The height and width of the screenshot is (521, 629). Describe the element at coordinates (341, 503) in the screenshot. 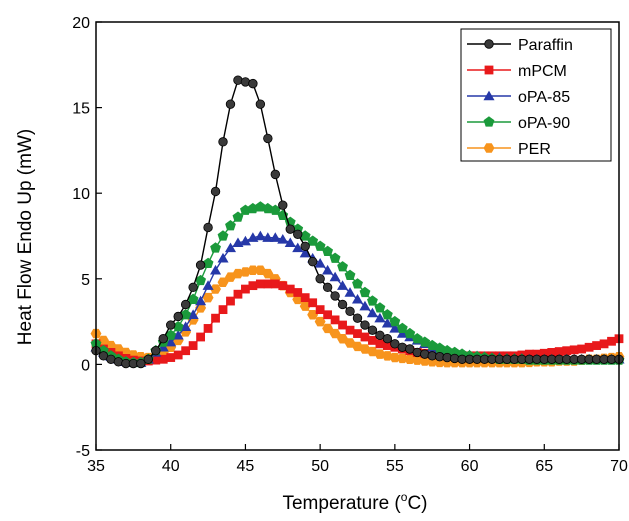

I see `x-axis-title-main: Temperature (` at that location.